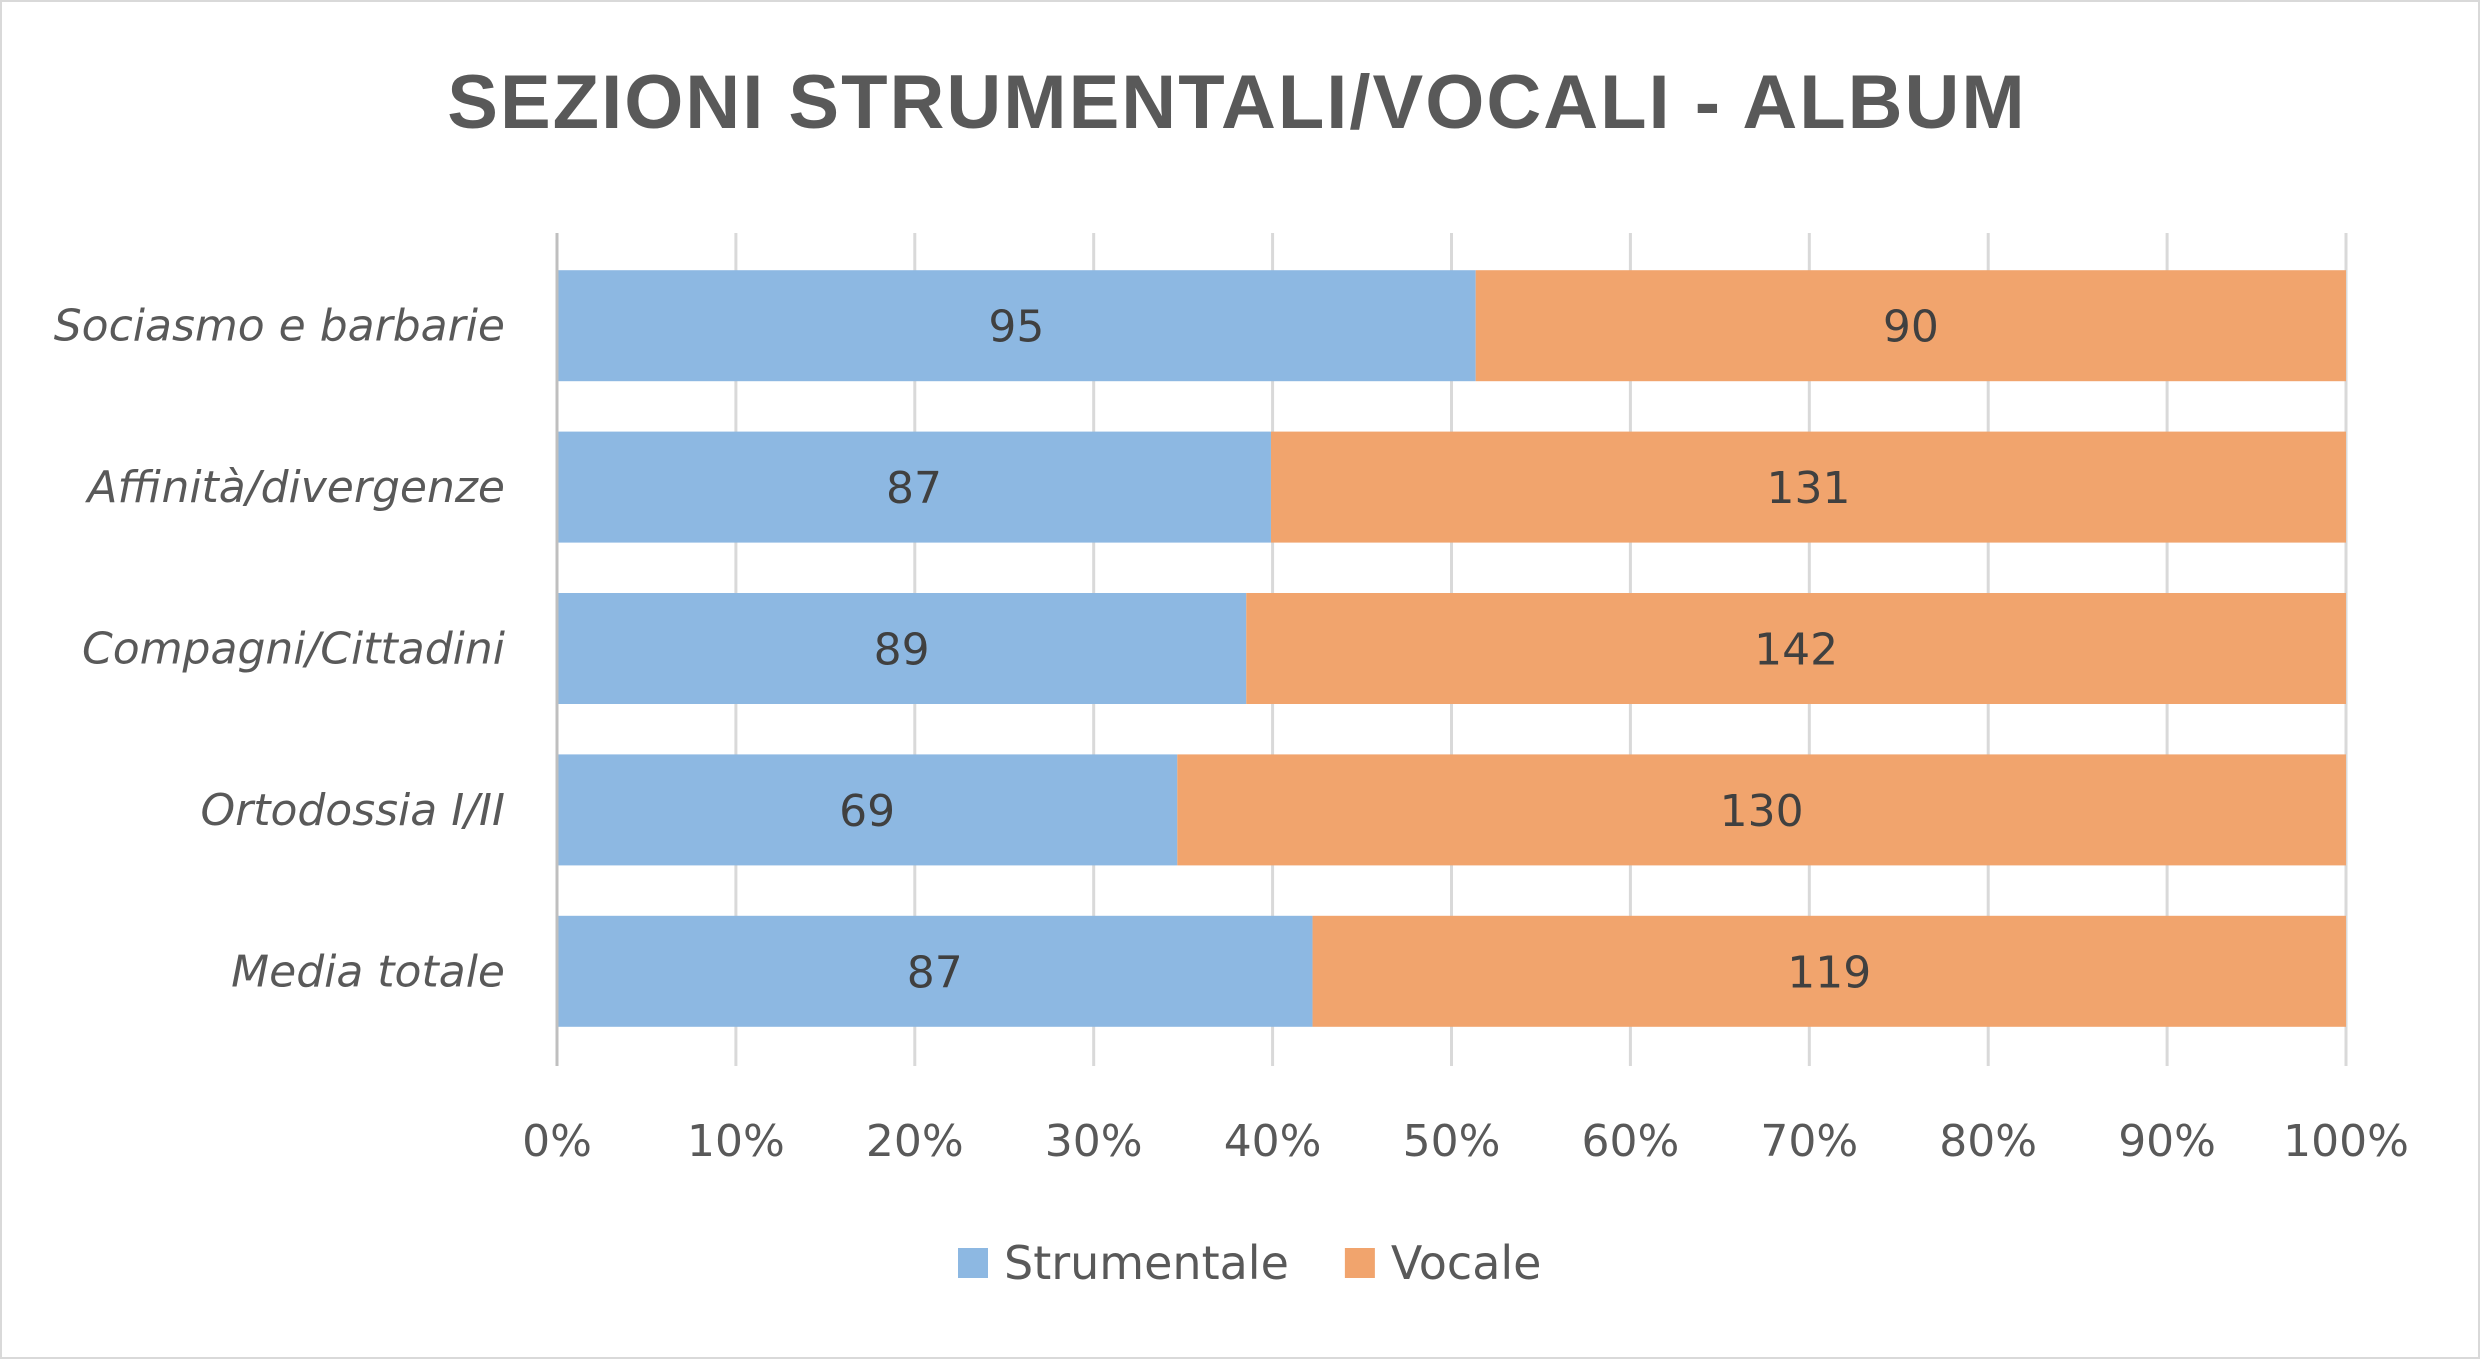 This screenshot has height=1359, width=2480. What do you see at coordinates (1631, 1141) in the screenshot?
I see `x-tick-label: 60%` at bounding box center [1631, 1141].